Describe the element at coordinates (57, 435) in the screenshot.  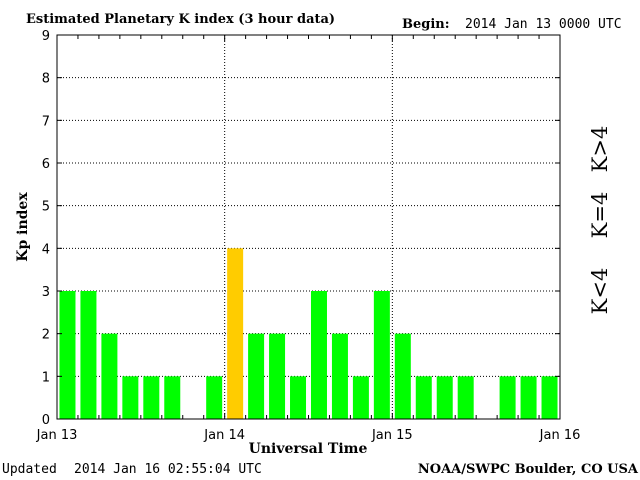
I see `x-tick-label: Jan 13` at that location.